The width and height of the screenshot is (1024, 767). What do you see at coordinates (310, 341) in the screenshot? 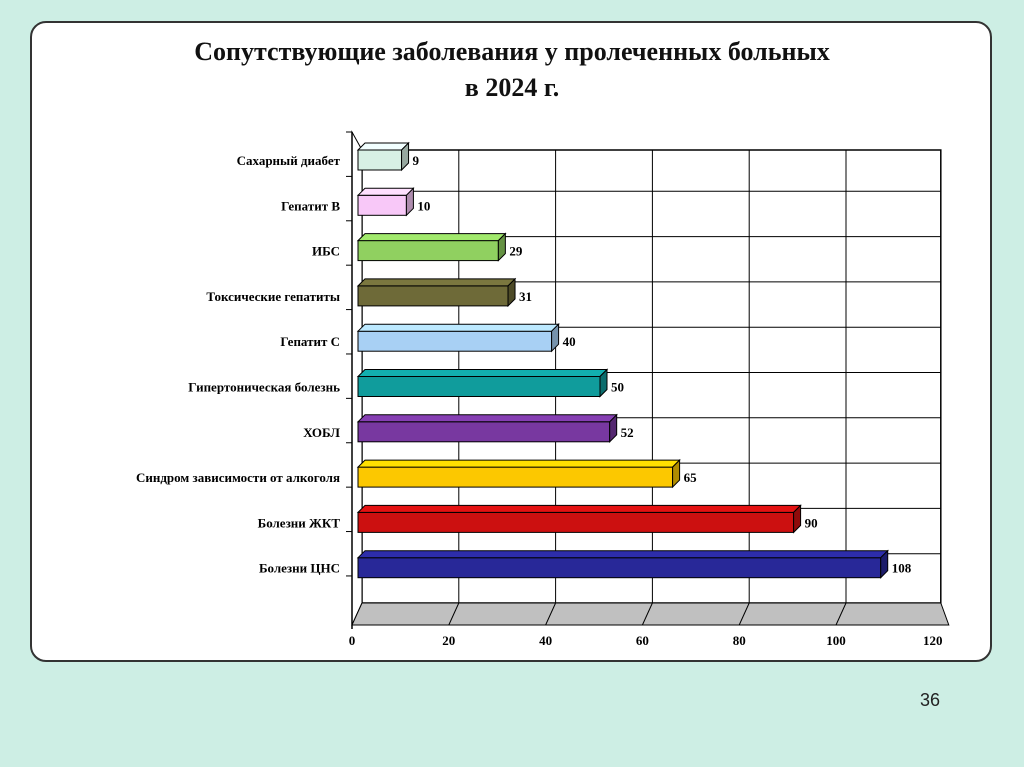
I see `category-label: Гепатит С` at bounding box center [310, 341].